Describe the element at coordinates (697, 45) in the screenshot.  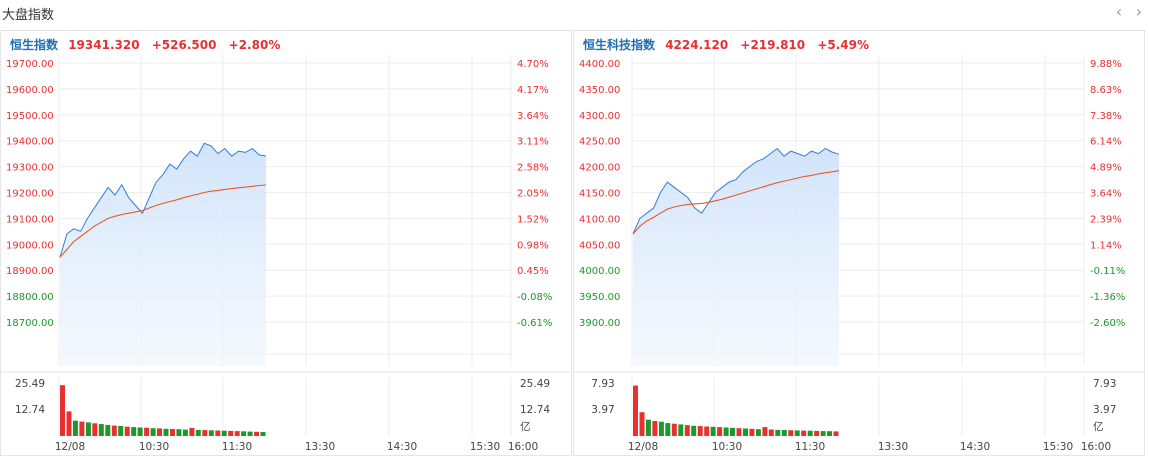
I see `index-price: 4224.120` at that location.